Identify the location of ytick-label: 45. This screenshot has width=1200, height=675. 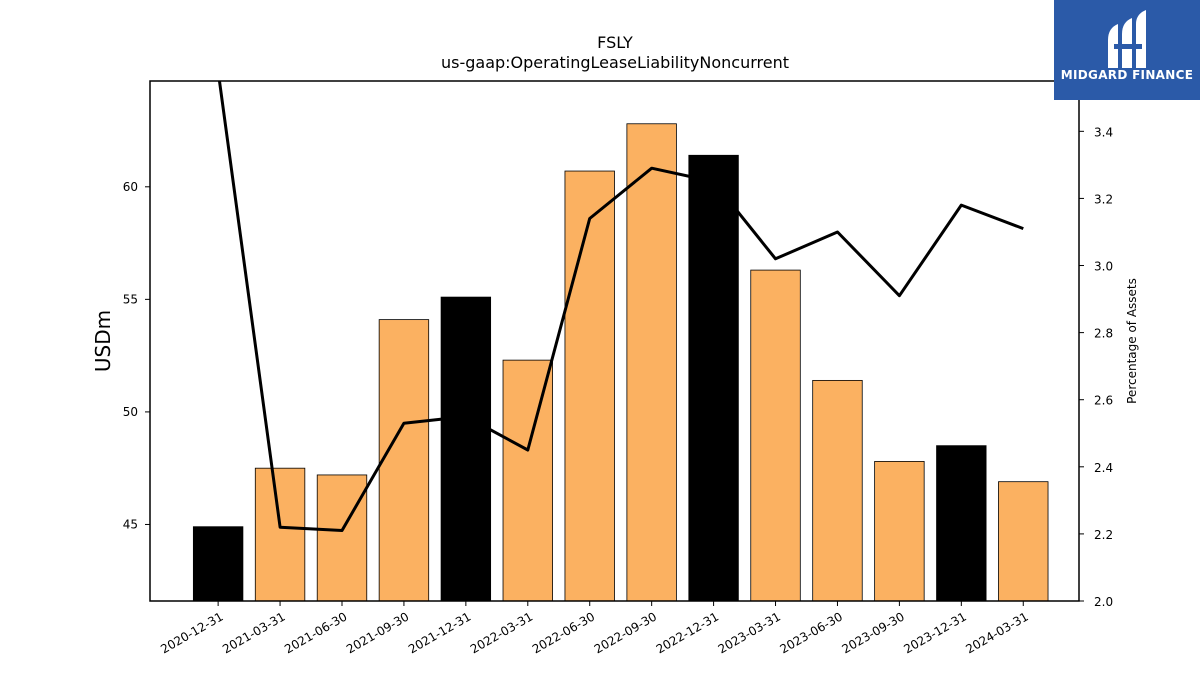
(130, 524).